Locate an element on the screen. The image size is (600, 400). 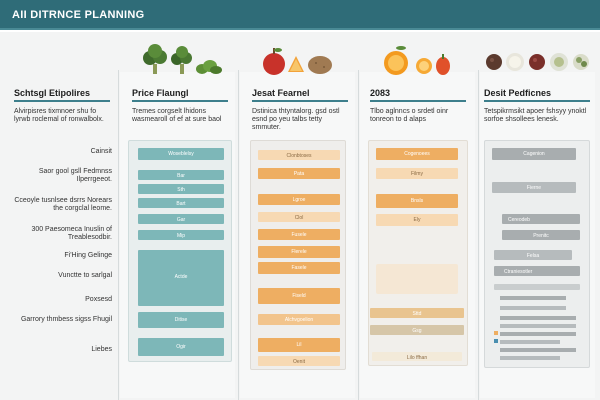
dish-icon is located at coordinates (559, 62).